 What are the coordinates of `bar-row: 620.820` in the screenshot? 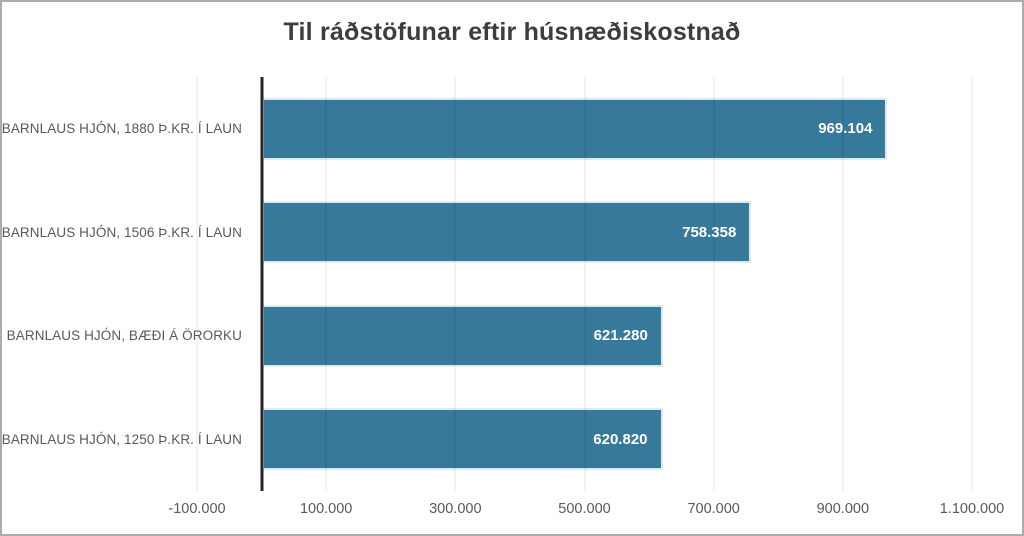 It's located at (584, 440).